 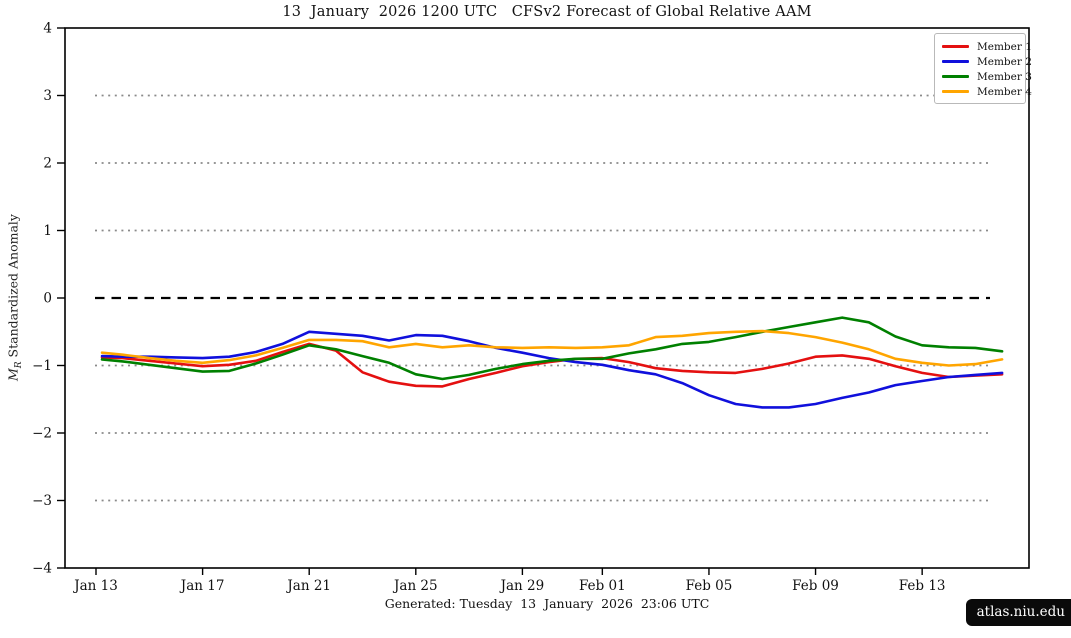 What do you see at coordinates (602, 586) in the screenshot?
I see `x-tick-label: Feb 01` at bounding box center [602, 586].